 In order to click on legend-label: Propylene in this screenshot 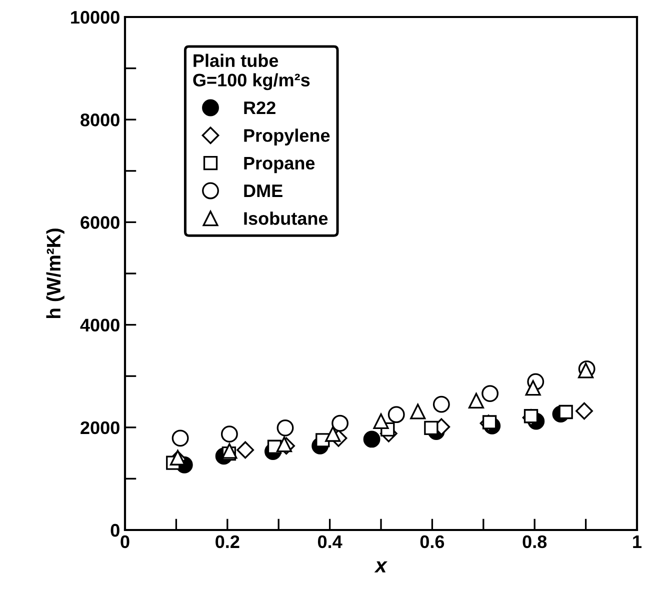, I will do `click(287, 137)`.